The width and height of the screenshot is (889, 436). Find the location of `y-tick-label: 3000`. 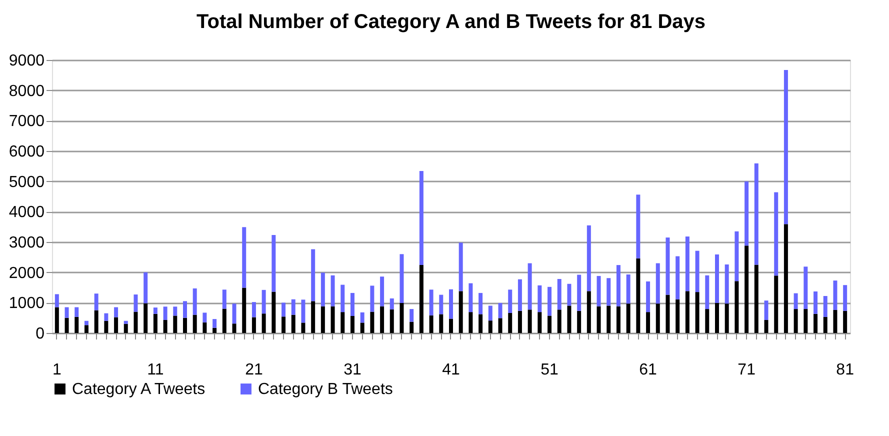

y-tick-label: 3000 is located at coordinates (26, 243).